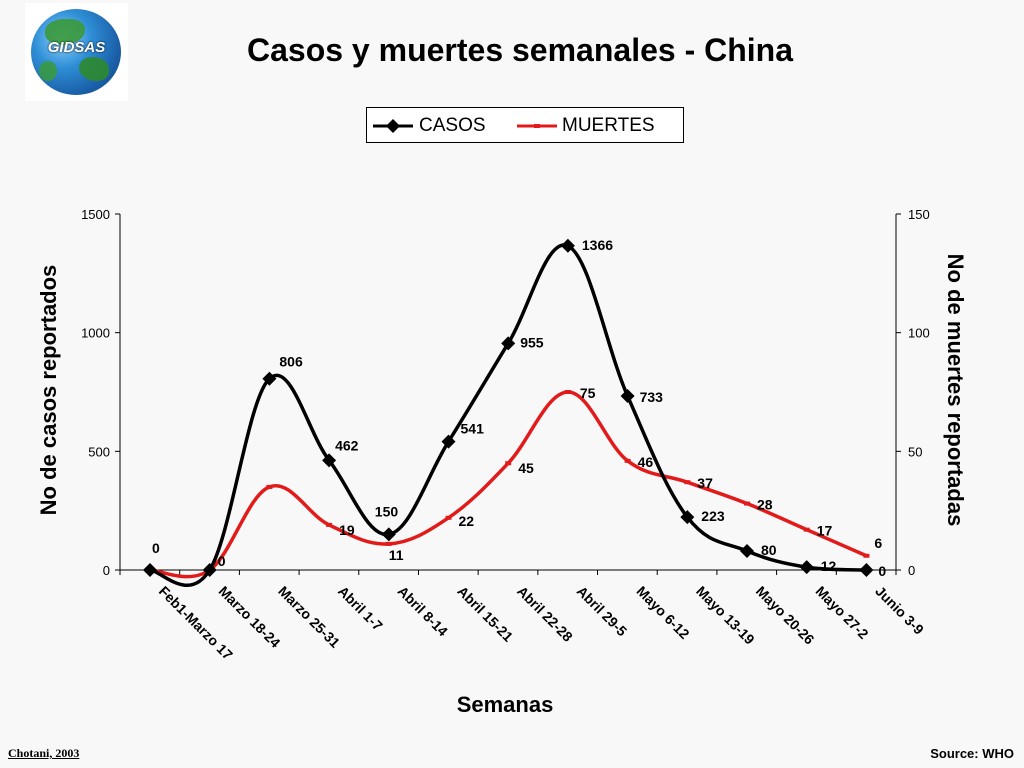 The height and width of the screenshot is (768, 1024). What do you see at coordinates (525, 125) in the screenshot?
I see `chart-legend: CASOS MUERTES` at bounding box center [525, 125].